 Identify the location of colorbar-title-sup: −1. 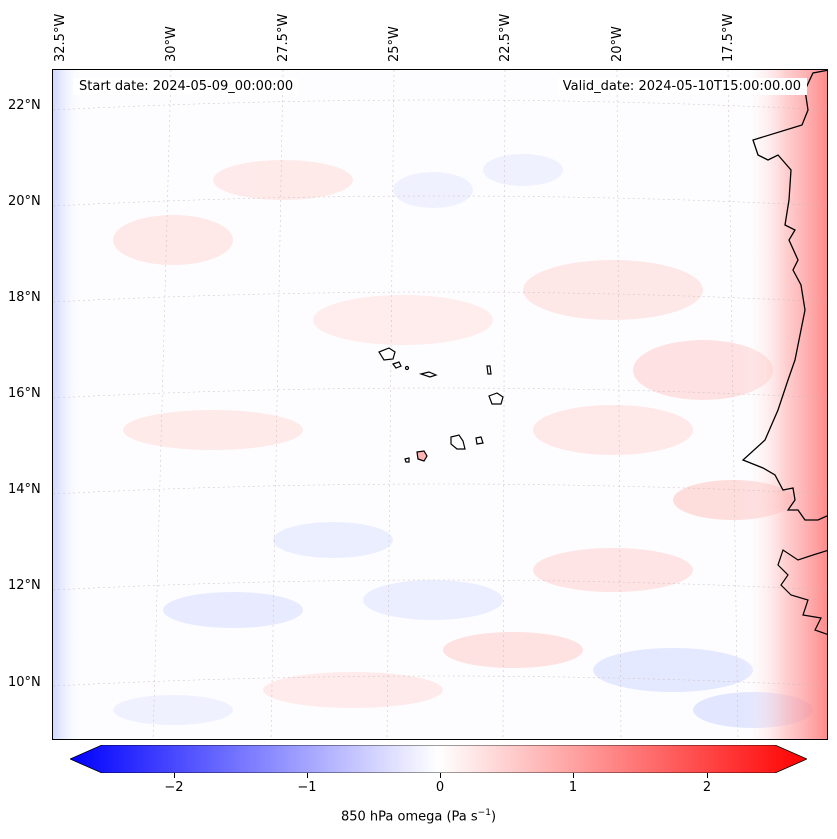
(484, 813).